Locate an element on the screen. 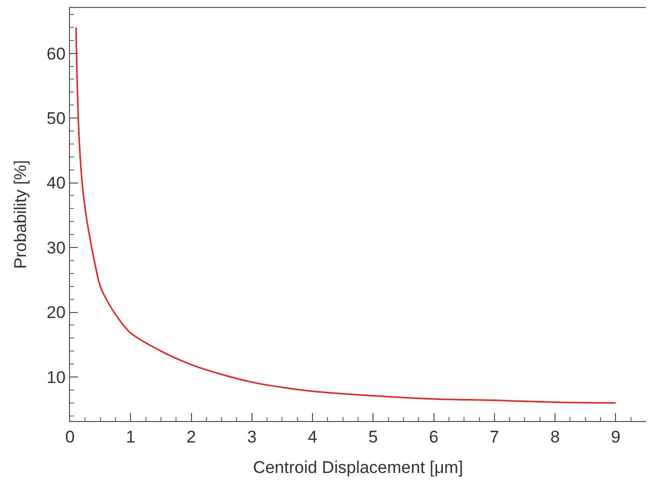  x-tick-label: 9 is located at coordinates (615, 436).